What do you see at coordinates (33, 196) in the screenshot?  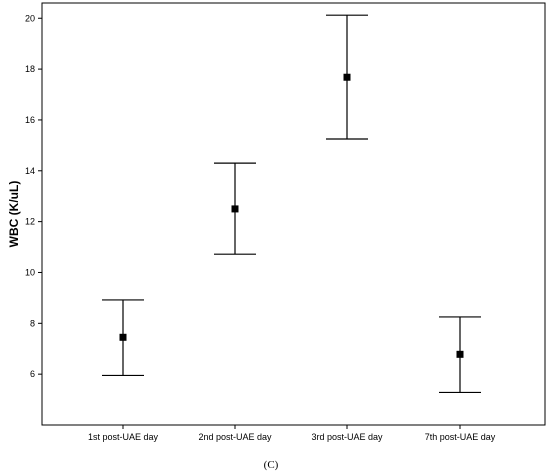 I see `y-axis: 6 8 10 12 14 16 18 20` at bounding box center [33, 196].